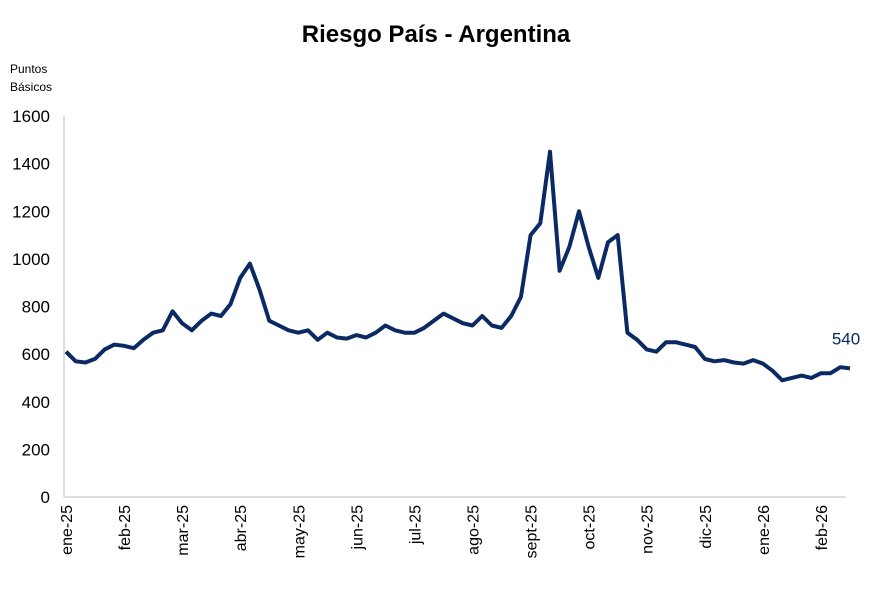 Image resolution: width=873 pixels, height=591 pixels. What do you see at coordinates (45, 497) in the screenshot?
I see `y-tick-label: 0` at bounding box center [45, 497].